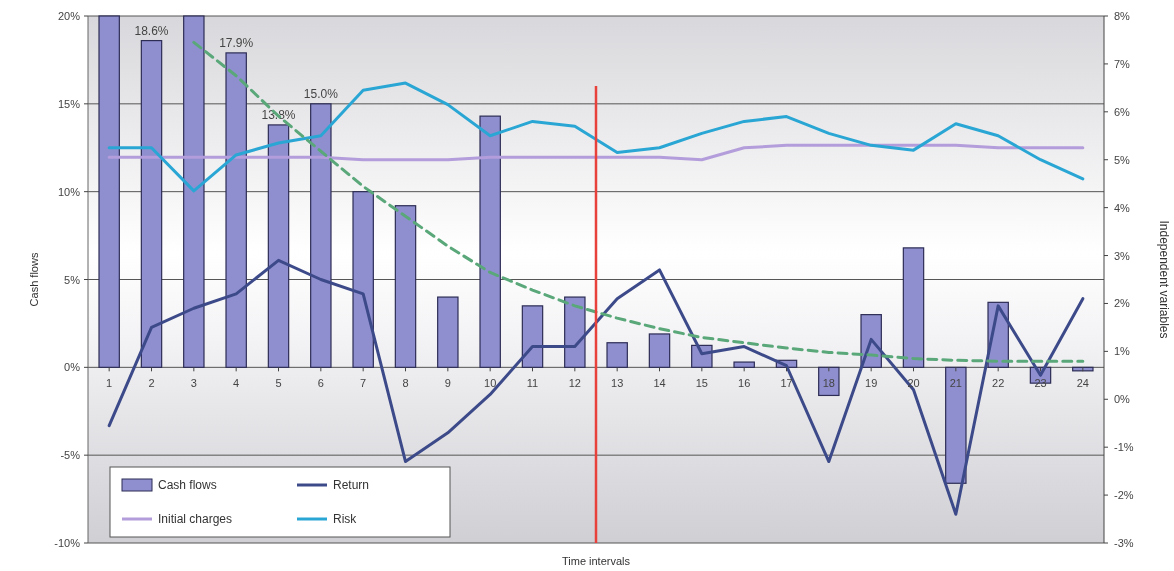 The height and width of the screenshot is (571, 1174). Describe the element at coordinates (1122, 159) in the screenshot. I see `y2-tick-label: 5%` at that location.